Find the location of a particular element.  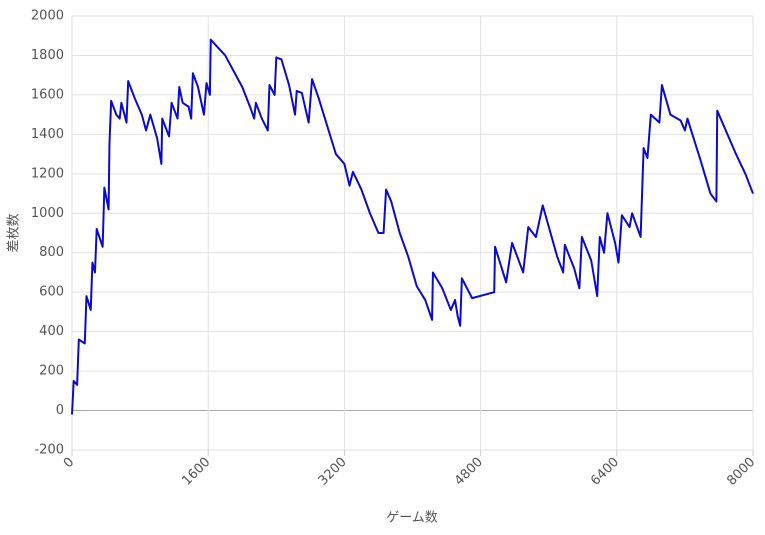

y-tick-label: 0 is located at coordinates (60, 410).